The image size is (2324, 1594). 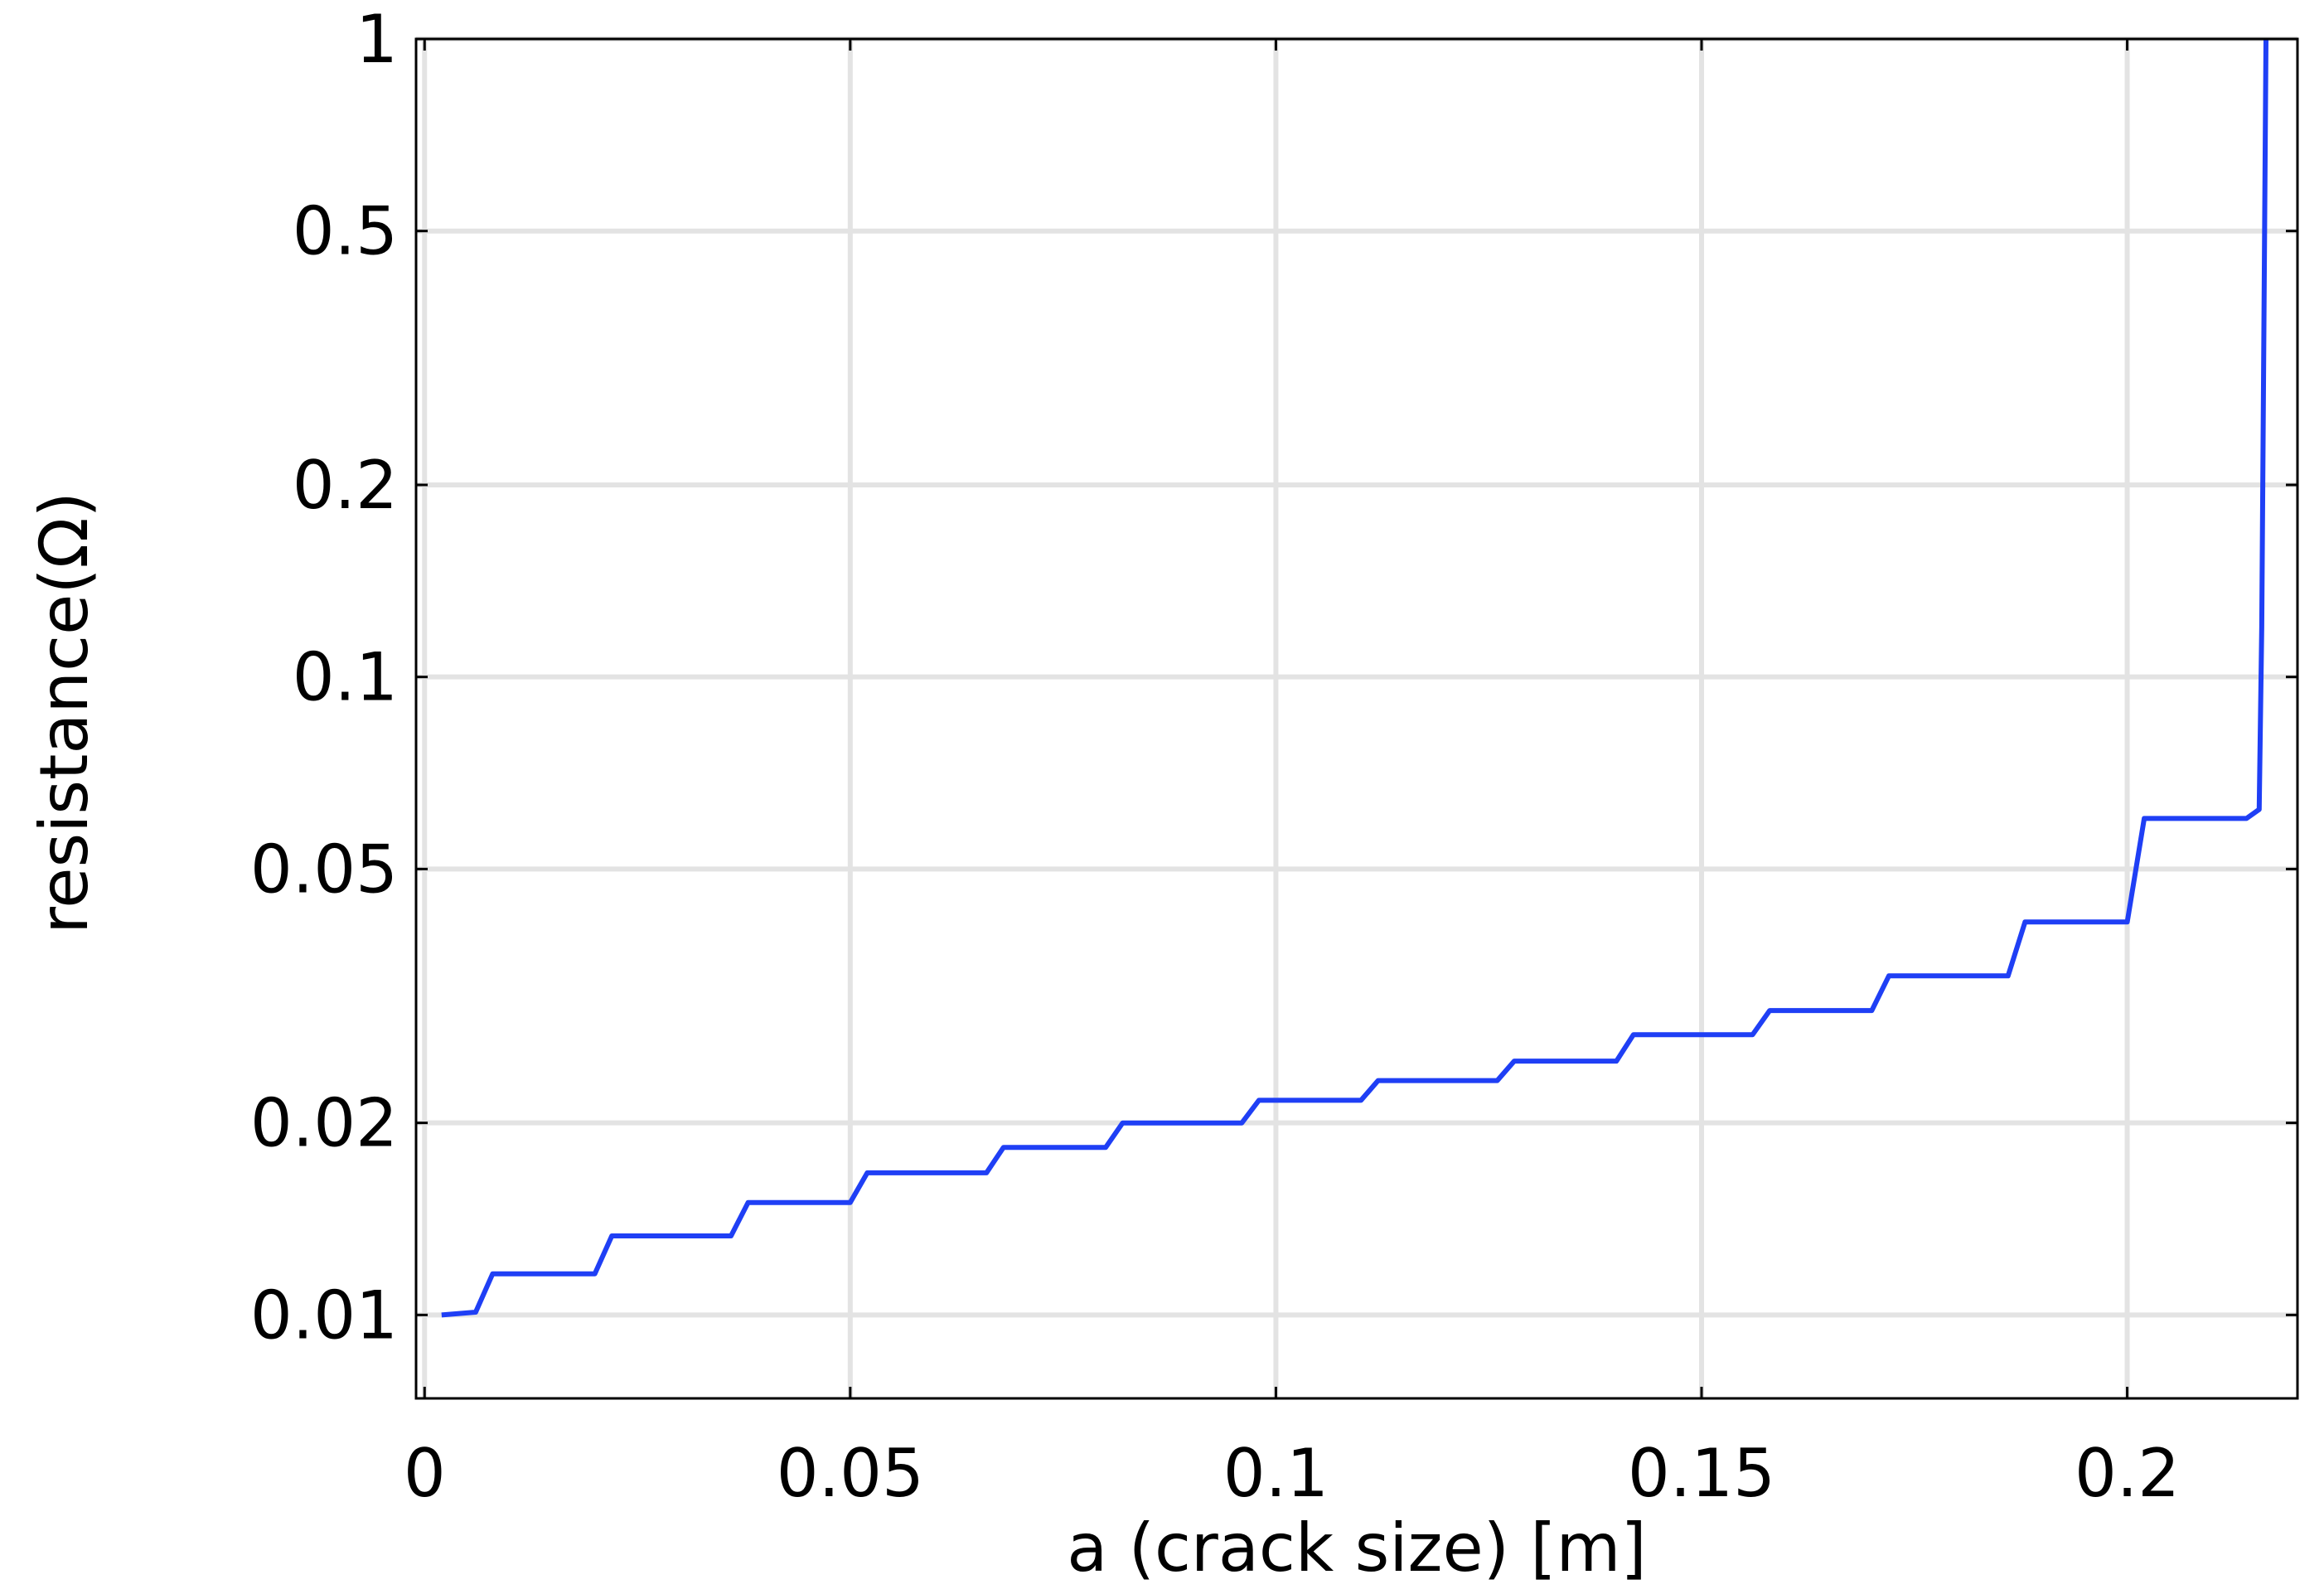 What do you see at coordinates (324, 1315) in the screenshot?
I see `y-tick-label: 0.01` at bounding box center [324, 1315].